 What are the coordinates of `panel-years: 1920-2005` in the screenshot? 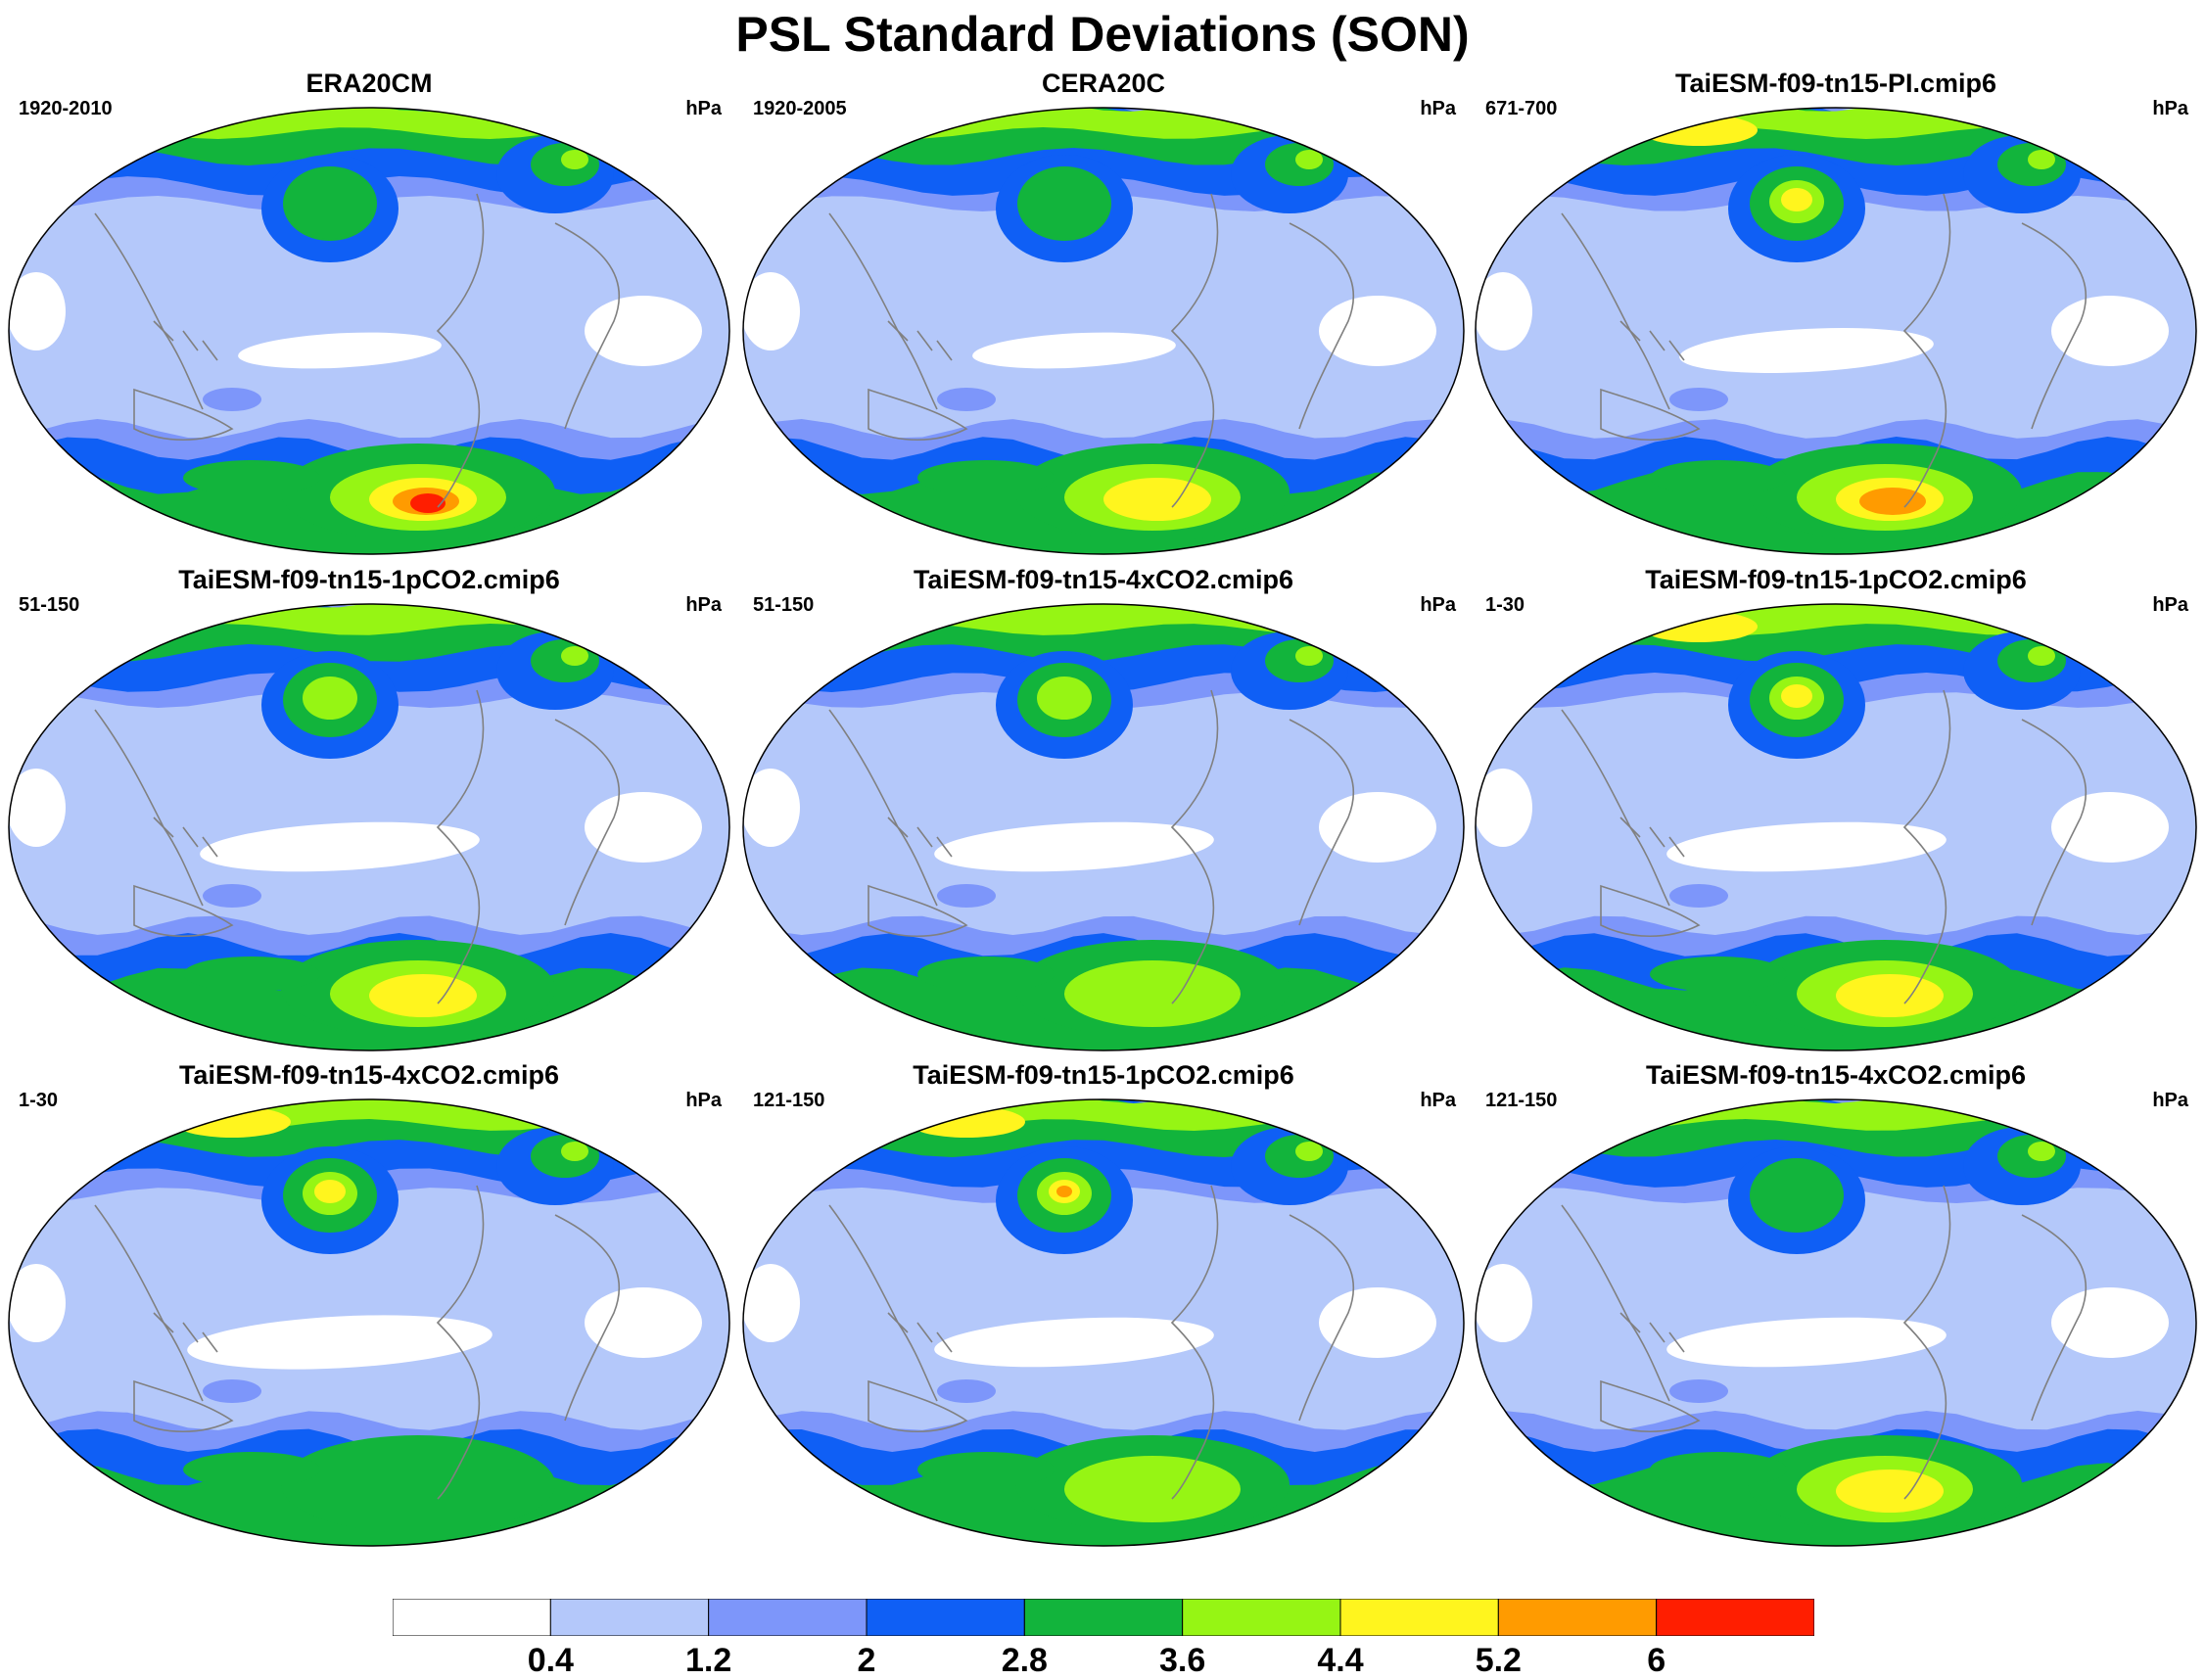 It's located at (800, 108).